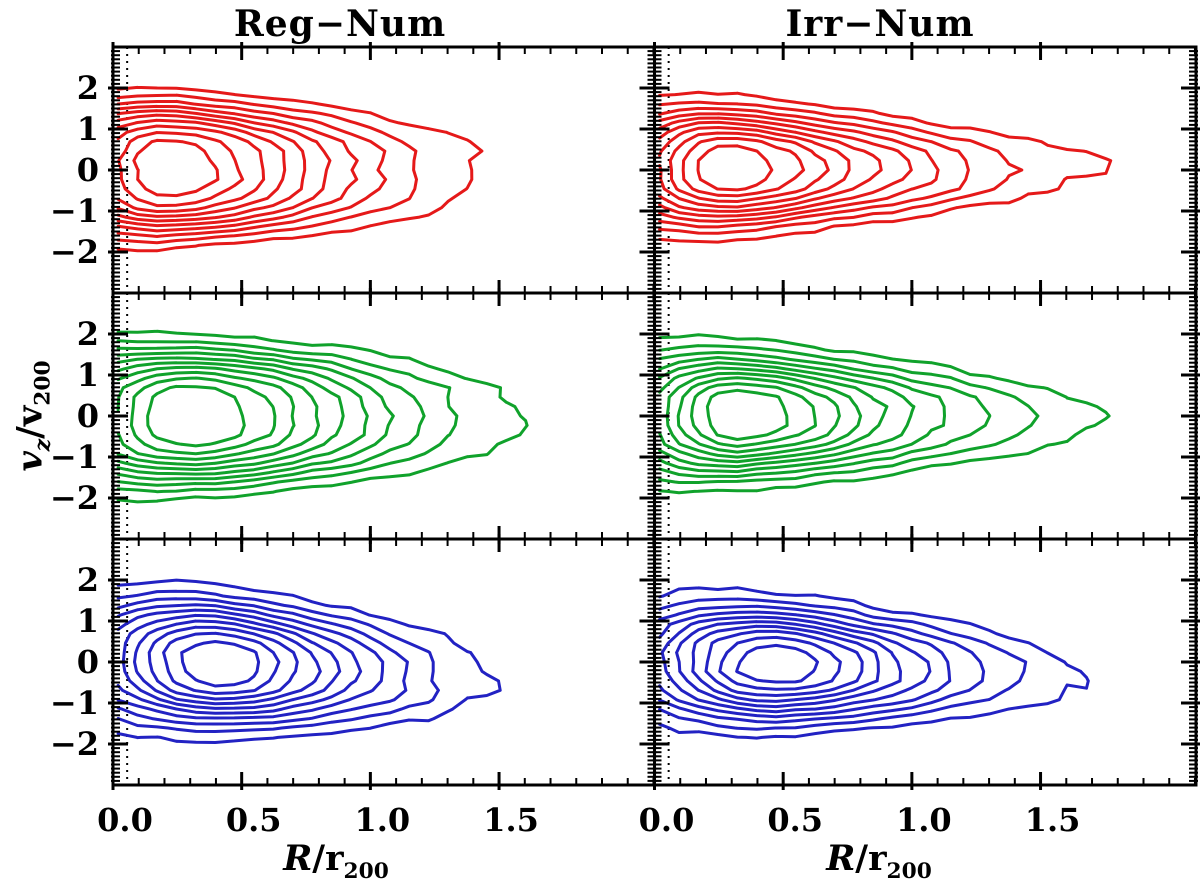 This screenshot has height=884, width=1200. What do you see at coordinates (340, 24) in the screenshot?
I see `column-title-reg-num: Reg−Num` at bounding box center [340, 24].